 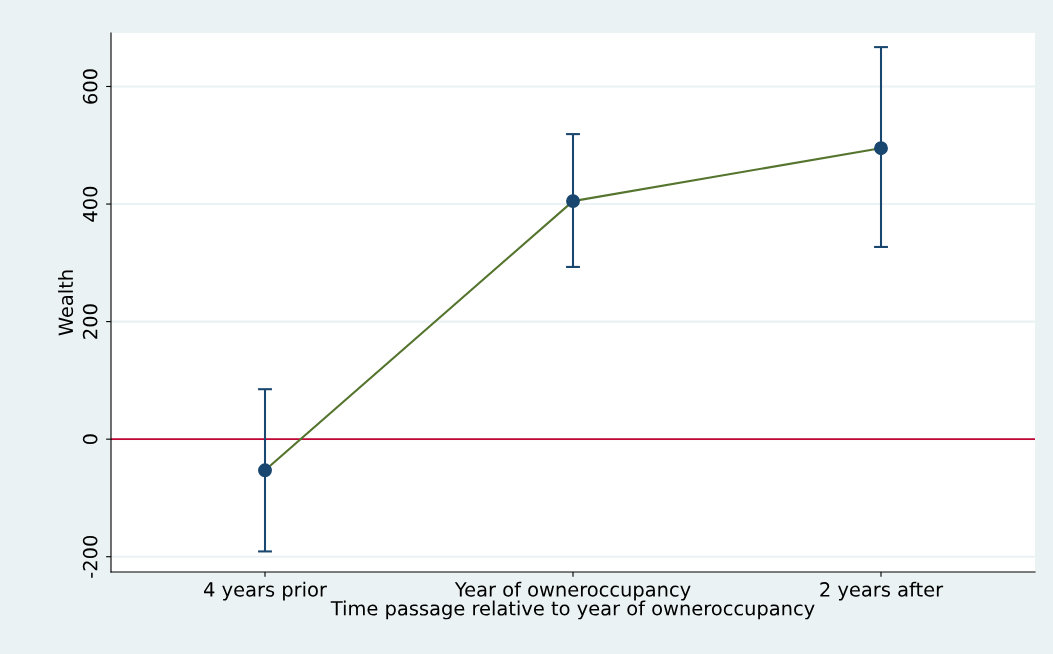 I want to click on y-axis-title: Wealth, so click(x=66, y=303).